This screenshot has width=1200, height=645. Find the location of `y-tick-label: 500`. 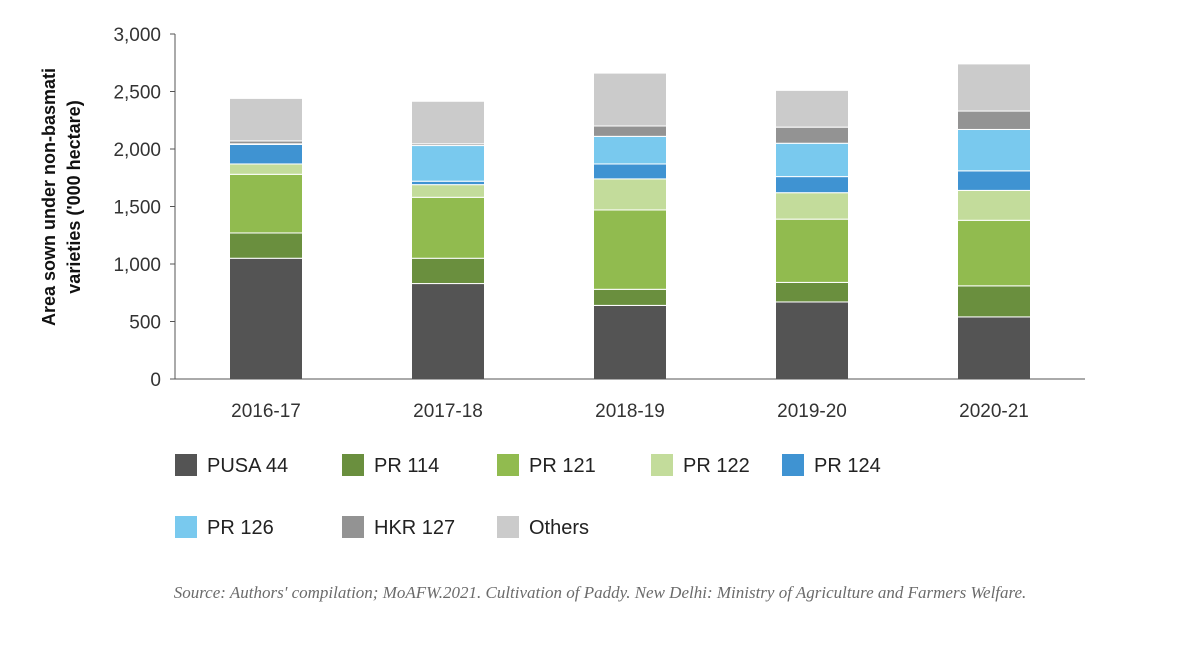

y-tick-label: 500 is located at coordinates (145, 323).